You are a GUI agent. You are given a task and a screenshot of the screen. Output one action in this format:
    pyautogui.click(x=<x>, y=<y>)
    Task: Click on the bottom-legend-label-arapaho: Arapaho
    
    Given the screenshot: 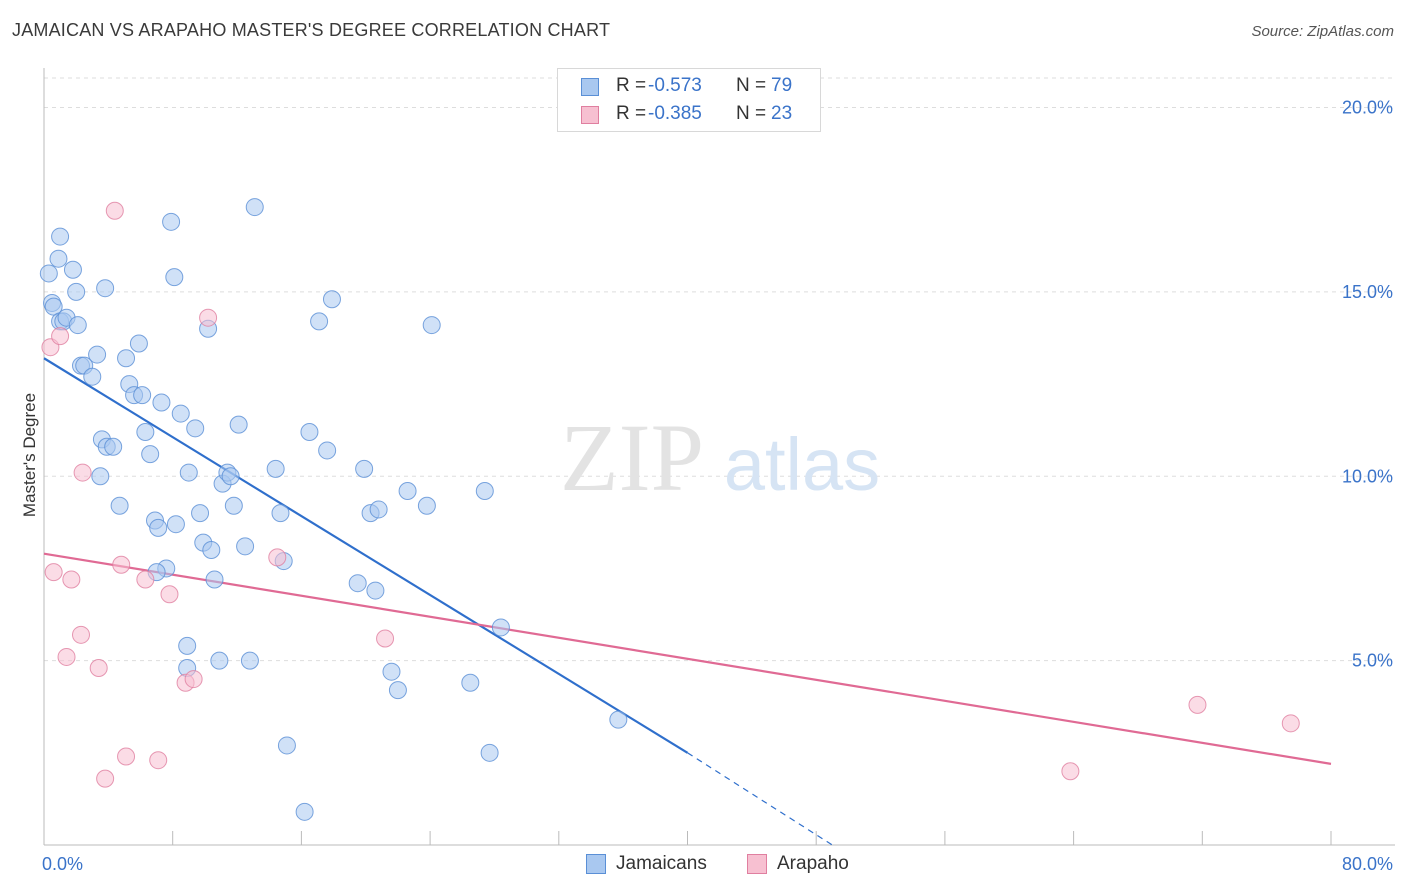 What is the action you would take?
    pyautogui.click(x=813, y=863)
    